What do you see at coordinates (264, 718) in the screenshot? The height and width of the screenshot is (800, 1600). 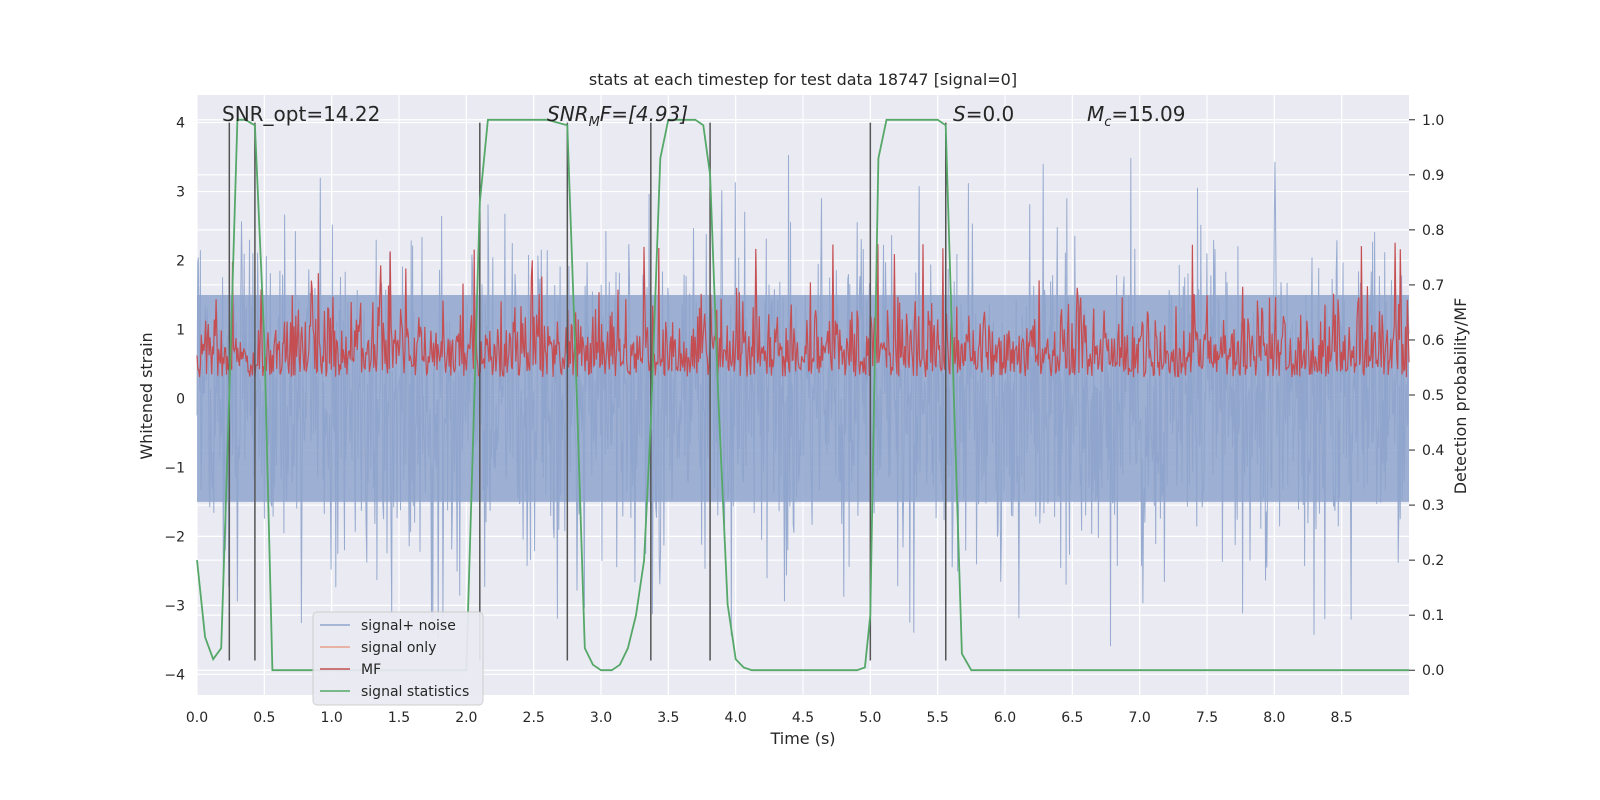 I see `x-tick-label-1: 0.5` at bounding box center [264, 718].